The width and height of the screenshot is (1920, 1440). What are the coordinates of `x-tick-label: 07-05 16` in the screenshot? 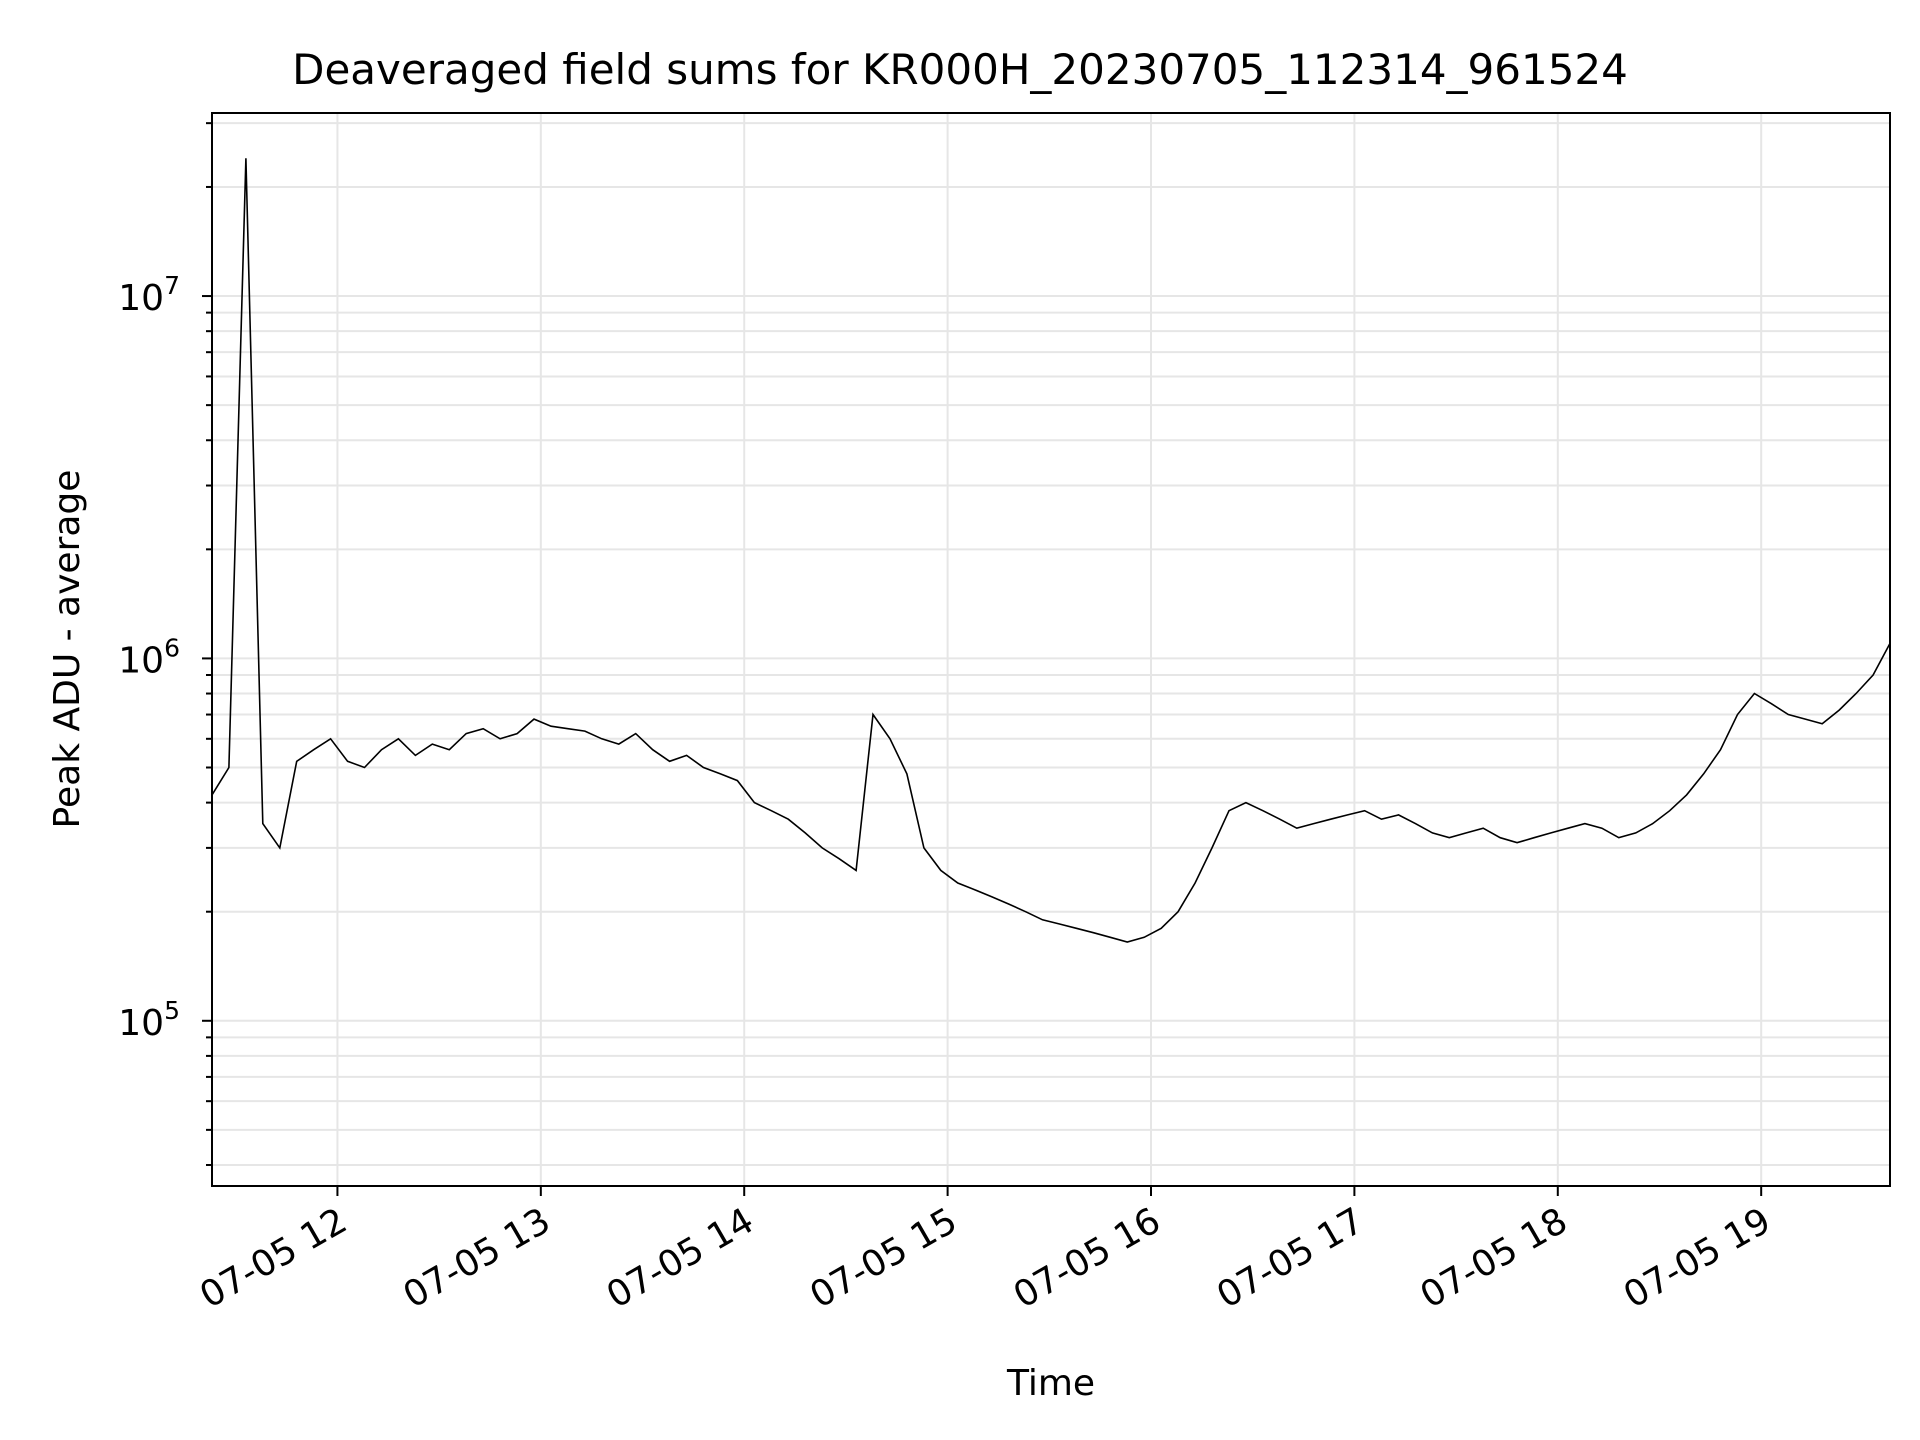 It's located at (1087, 1258).